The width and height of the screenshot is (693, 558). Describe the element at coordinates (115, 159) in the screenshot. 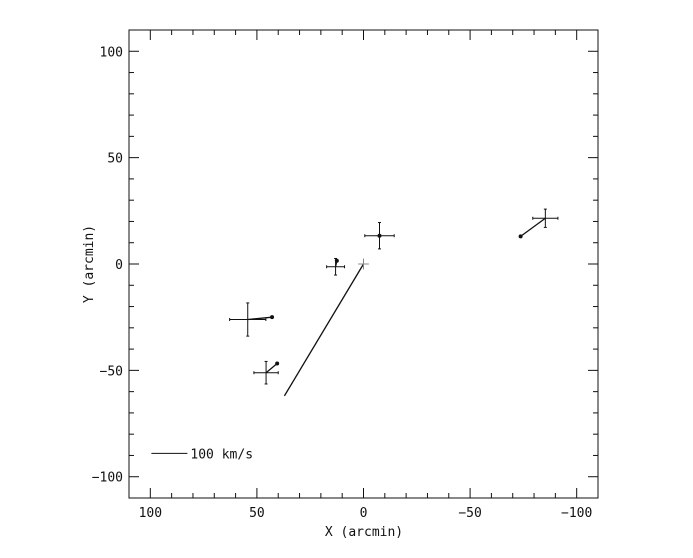

I see `y-tick-label: 50` at that location.